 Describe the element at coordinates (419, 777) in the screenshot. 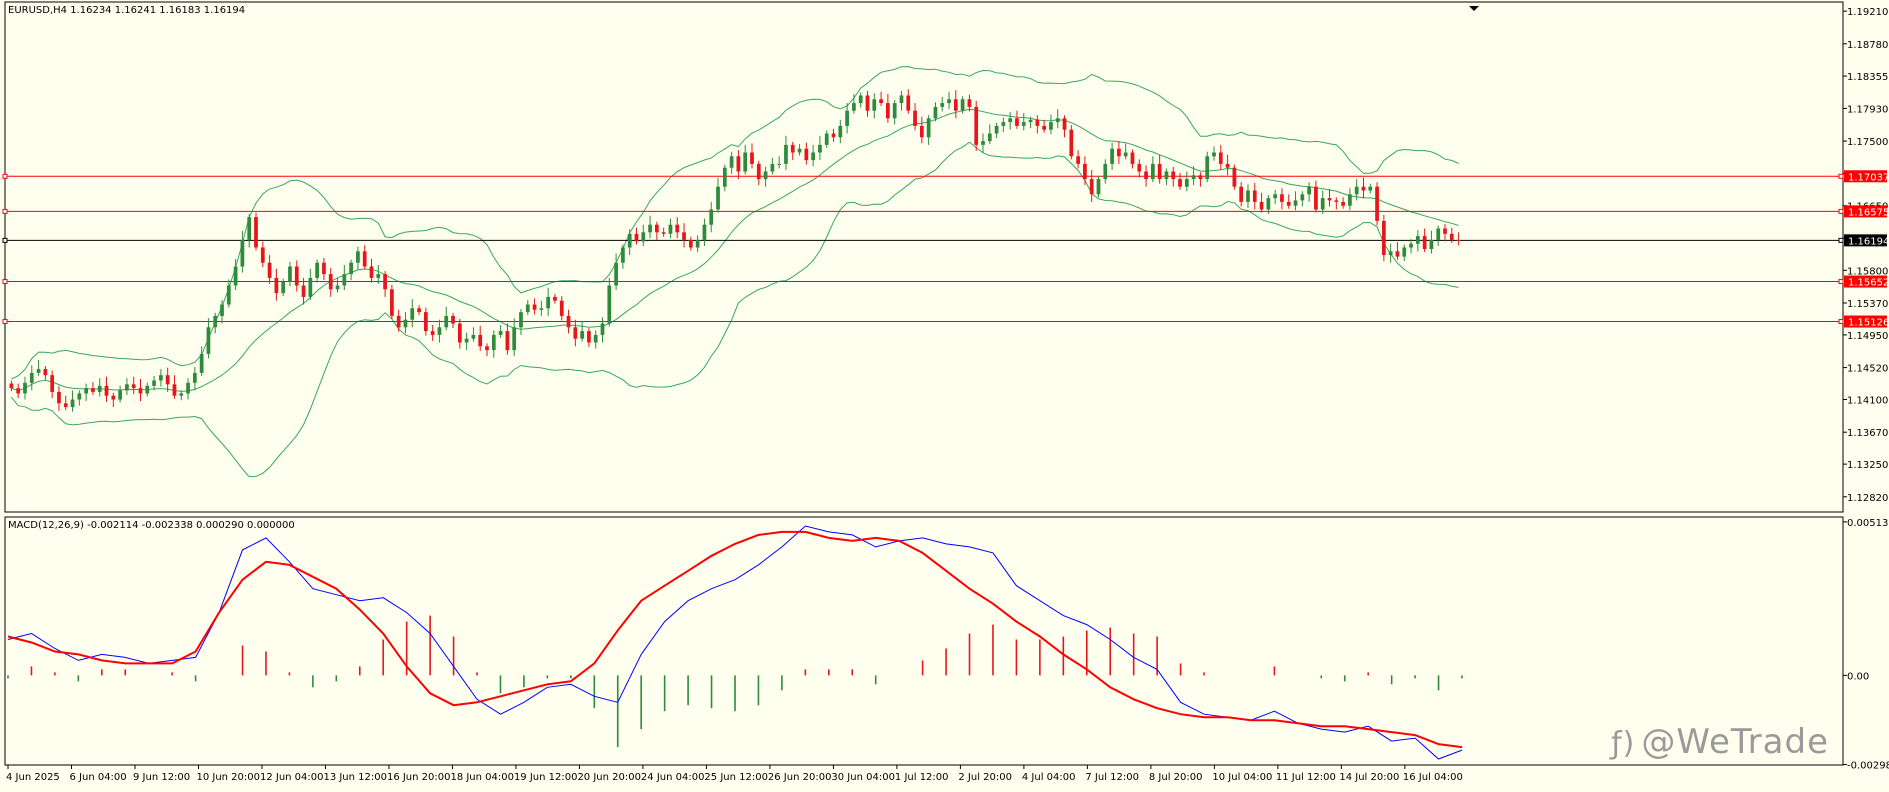

I see `time-axis-label: 16 Jun 20:00` at that location.